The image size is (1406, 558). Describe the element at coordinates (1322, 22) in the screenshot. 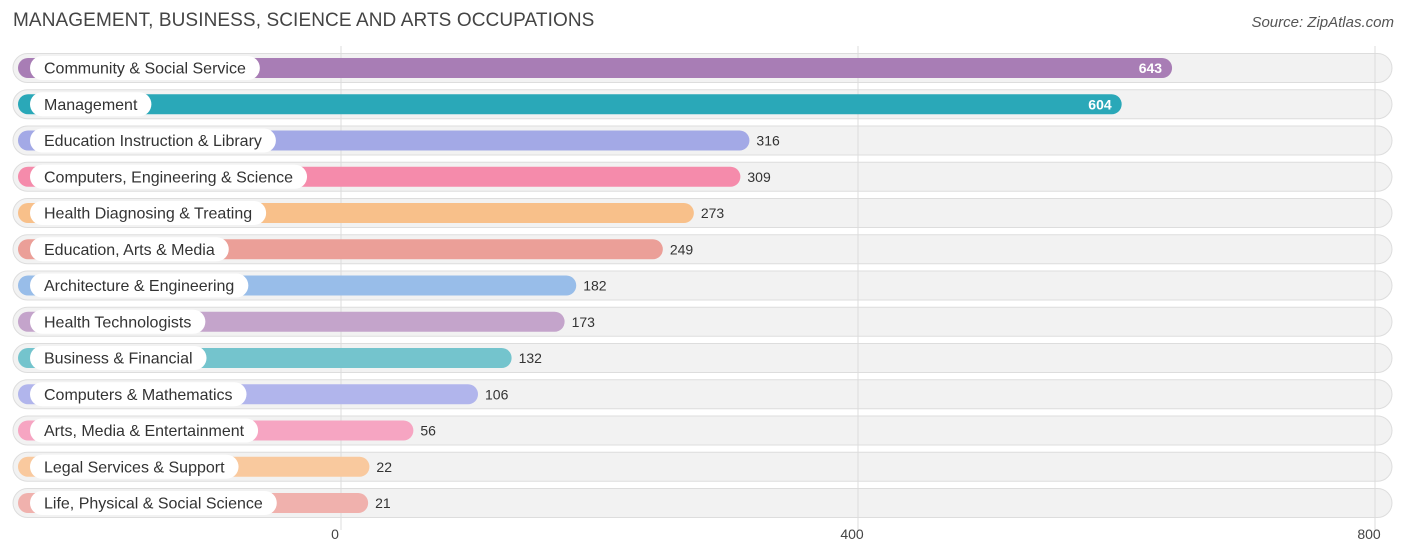

I see `chart-source: Source: ZipAtlas.com` at that location.